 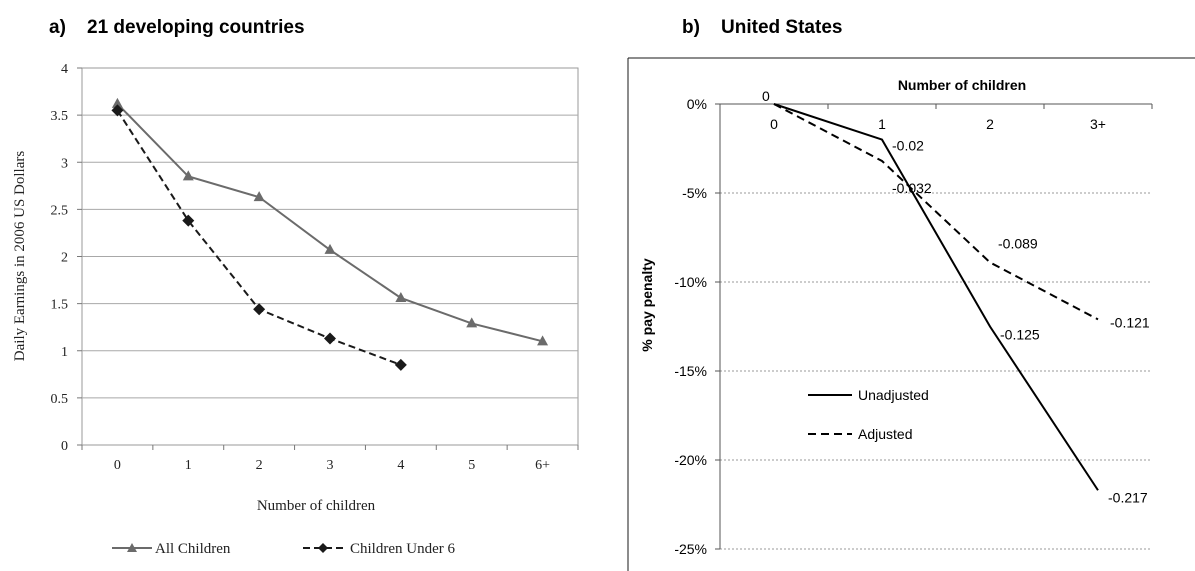 I want to click on chart-a-y-tick-label: 1.5, so click(x=60, y=305).